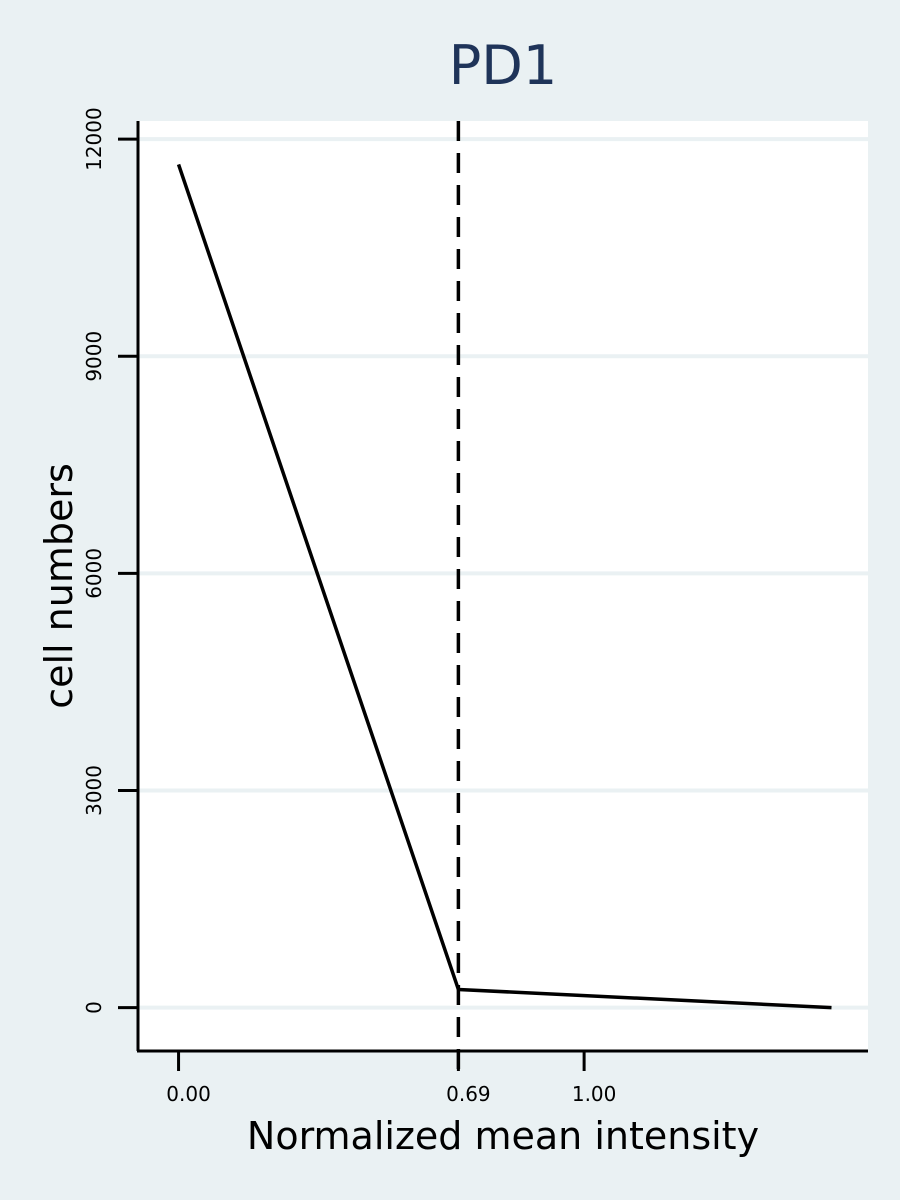 This screenshot has height=1200, width=900. I want to click on y-tick-label-3: 9000, so click(94, 356).